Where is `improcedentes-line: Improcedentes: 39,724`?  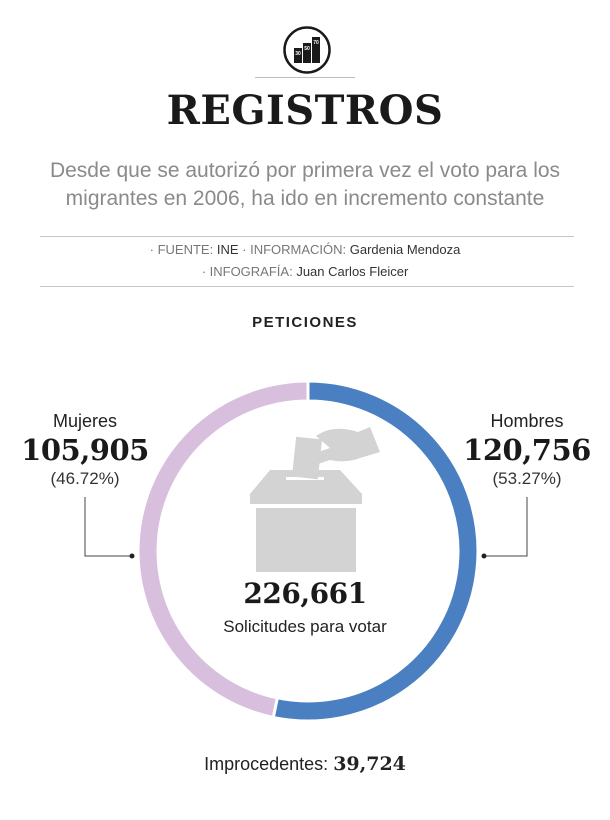 improcedentes-line: Improcedentes: 39,724 is located at coordinates (305, 764).